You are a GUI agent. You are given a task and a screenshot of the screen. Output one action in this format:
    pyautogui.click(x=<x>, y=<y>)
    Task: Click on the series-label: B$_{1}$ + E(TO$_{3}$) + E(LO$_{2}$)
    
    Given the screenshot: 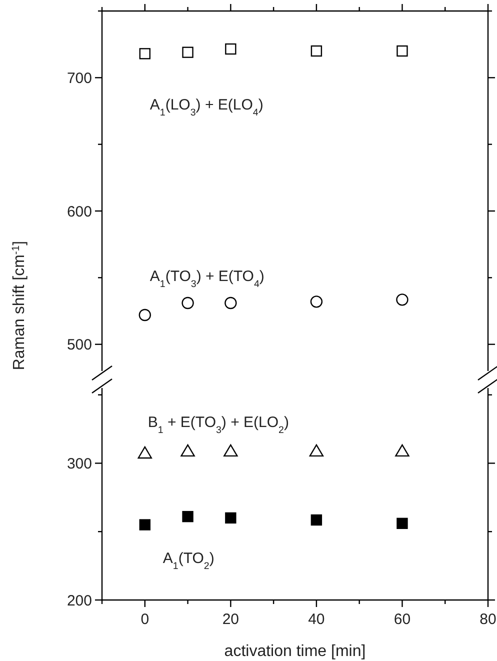 What is the action you would take?
    pyautogui.click(x=218, y=425)
    